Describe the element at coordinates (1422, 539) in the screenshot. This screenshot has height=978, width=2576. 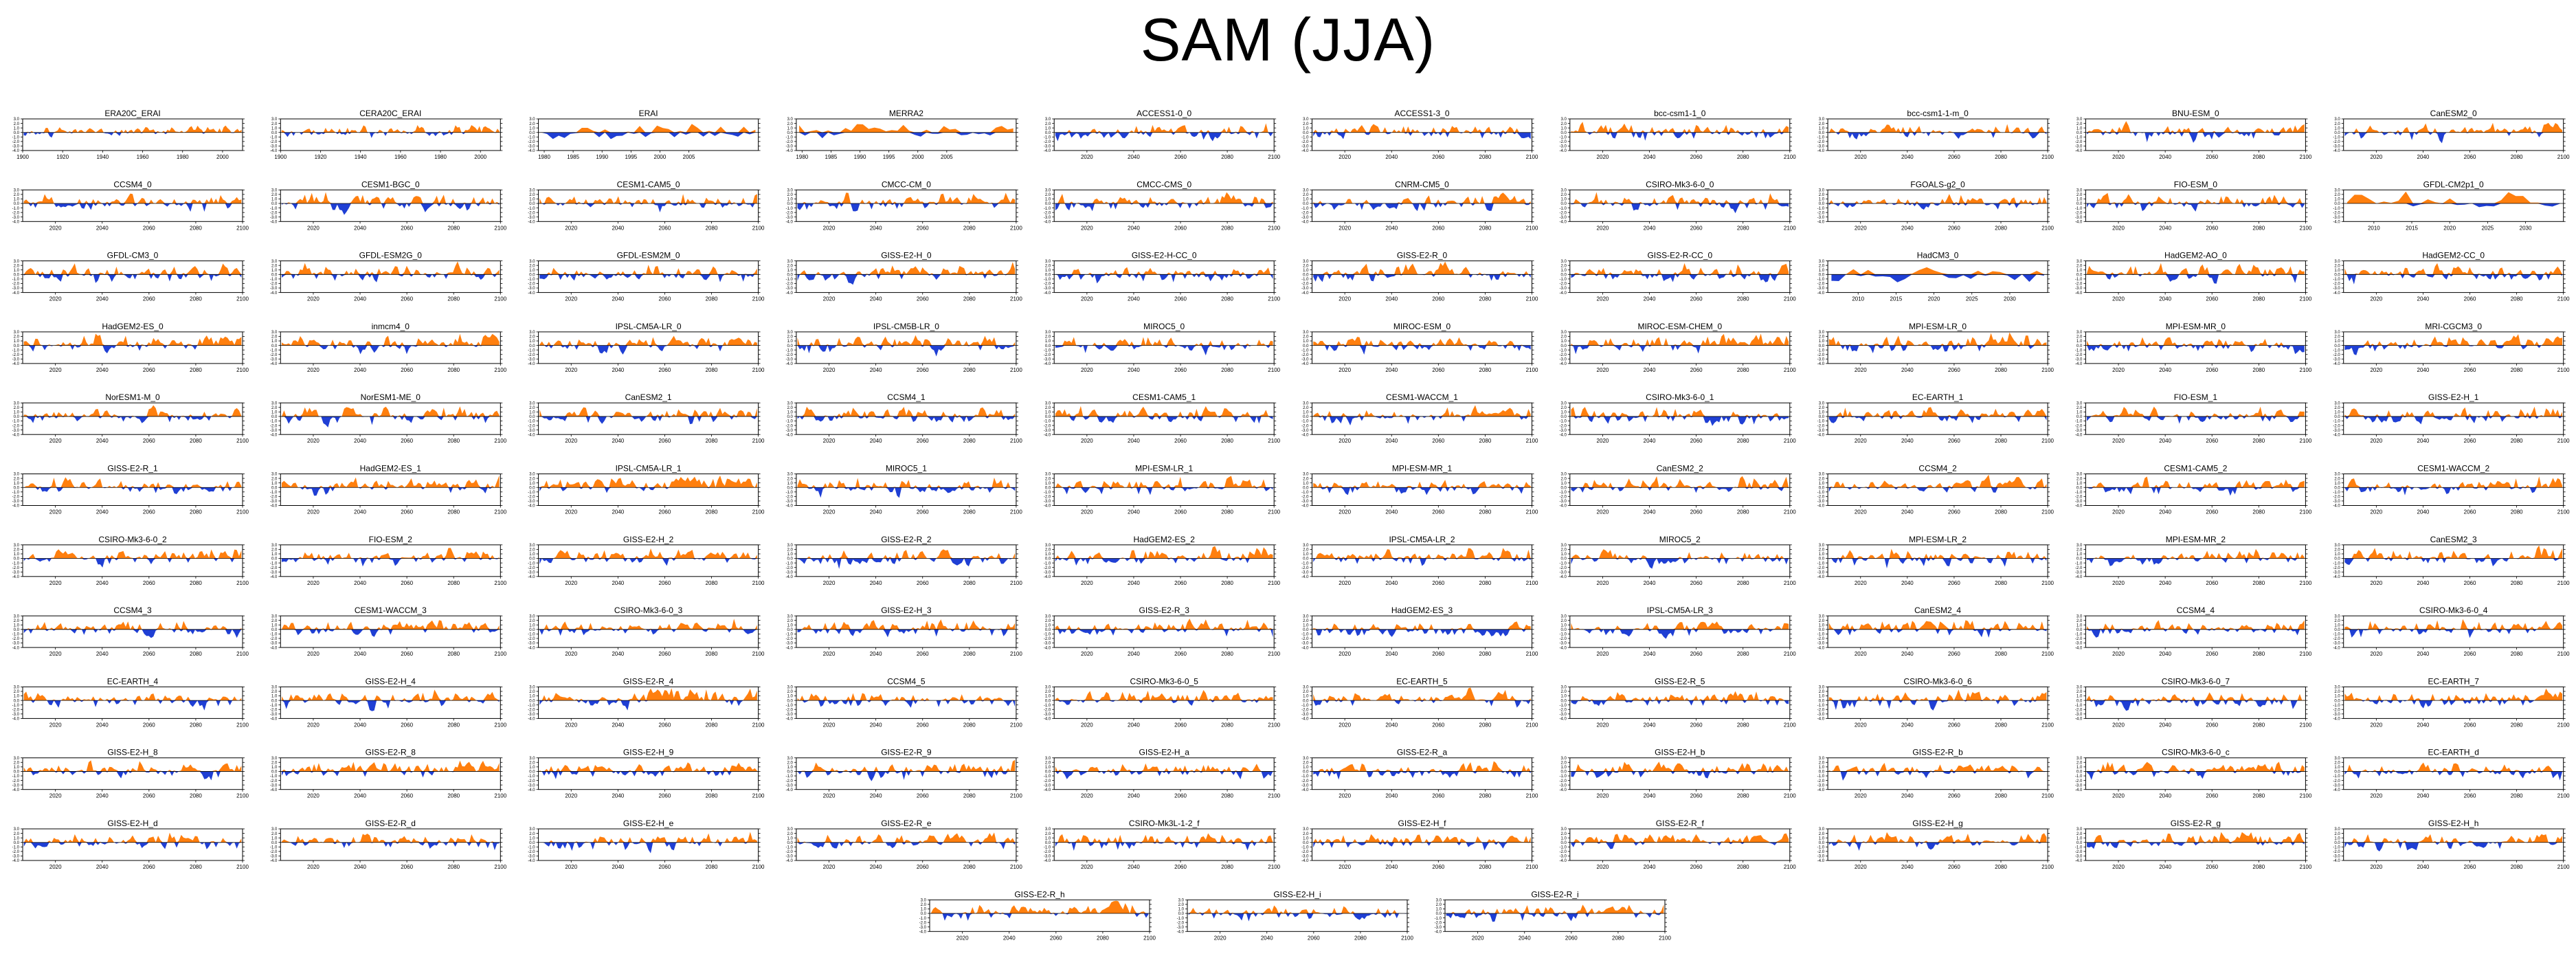
I see `panel-title: IPSL-CM5A-LR_2` at that location.